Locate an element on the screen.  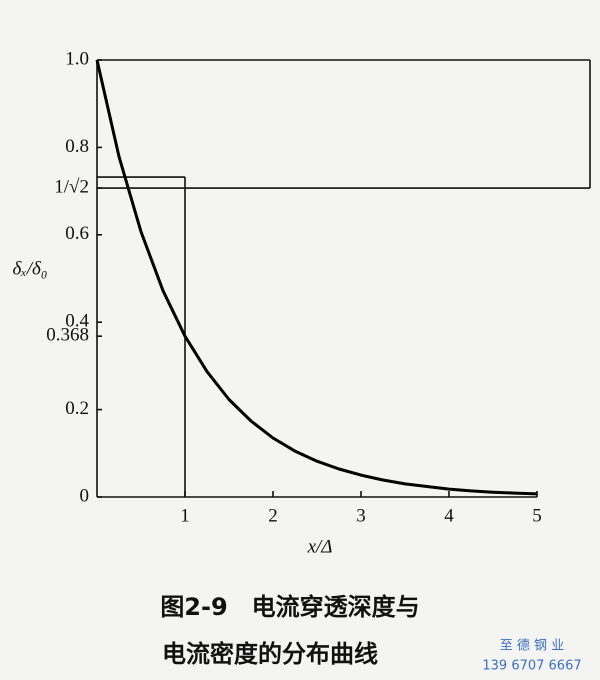
y-tick-label: 0 is located at coordinates (85, 495).